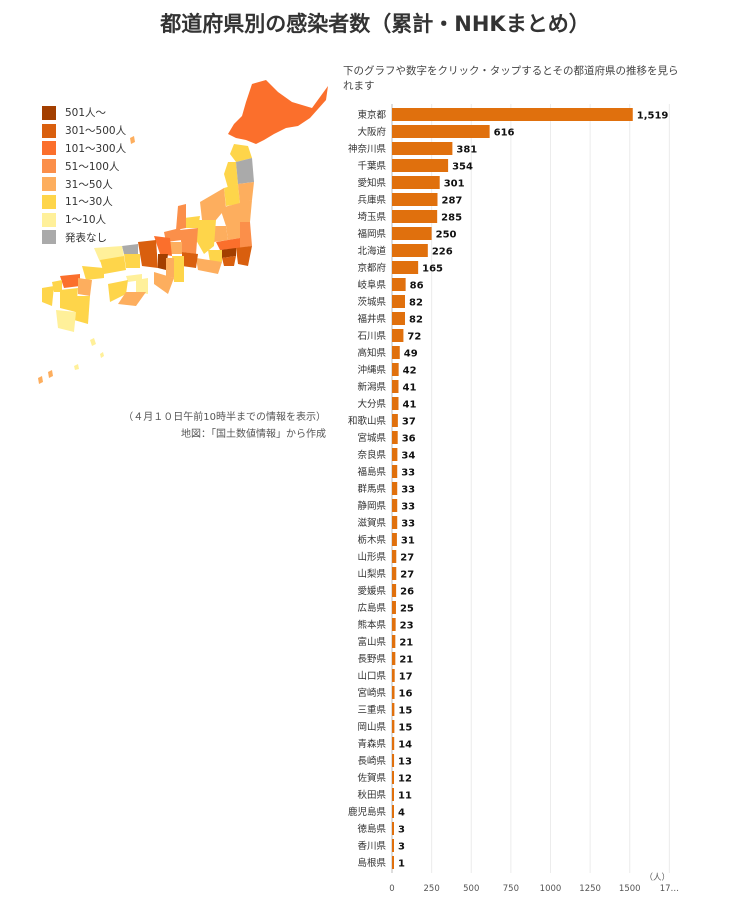  I want to click on bar-value-label: 354, so click(462, 167).